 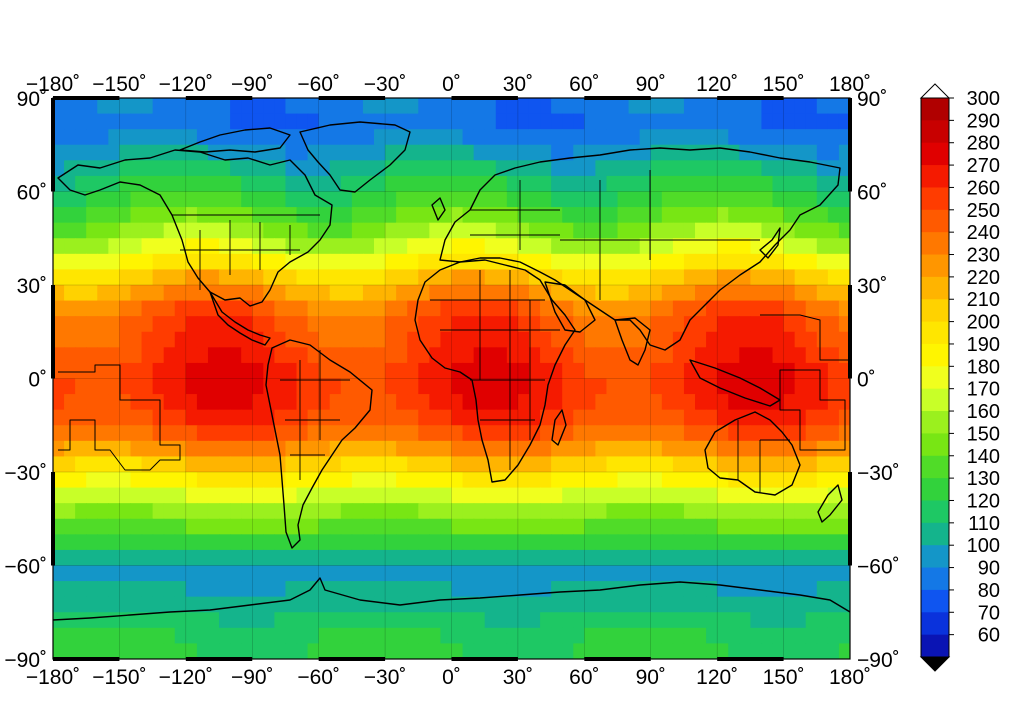 I want to click on lon-tick-label: 90˚, so click(x=651, y=84).